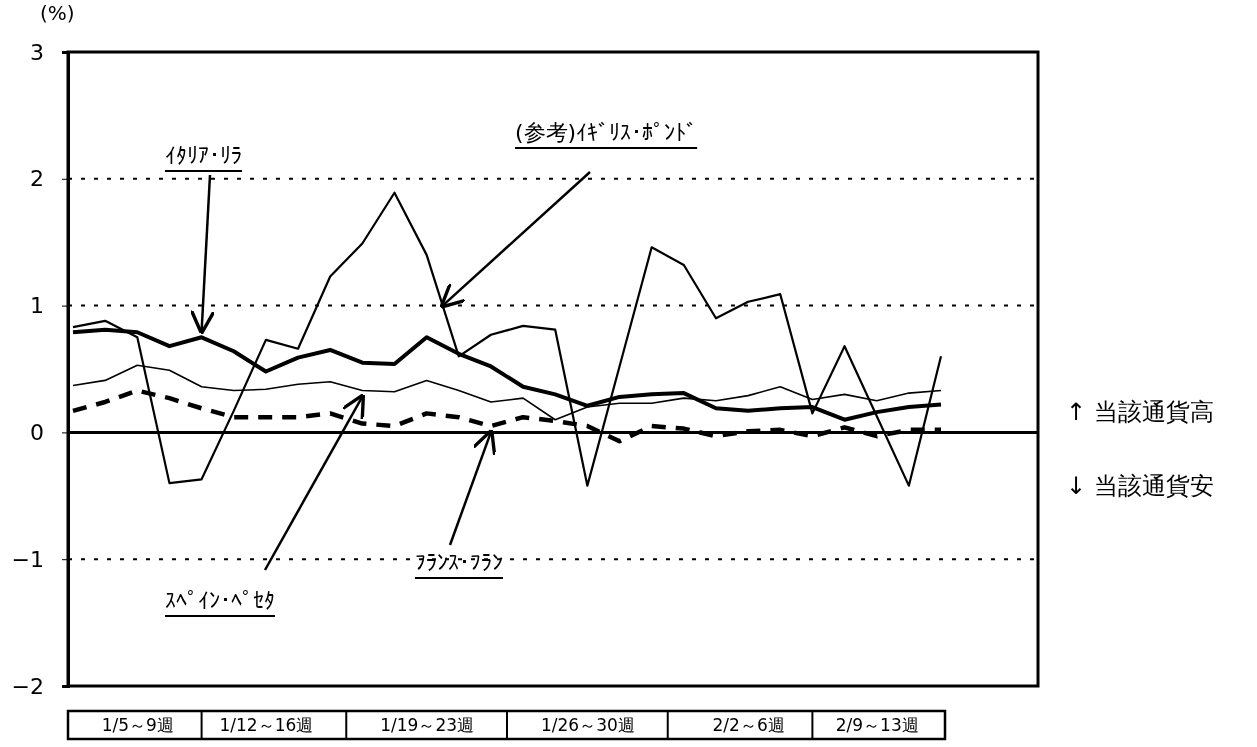 Image resolution: width=1257 pixels, height=747 pixels. I want to click on text: (参考)ｲｷﾞﾘｽ･ﾎﾟﾝﾄﾞ, so click(606, 132).